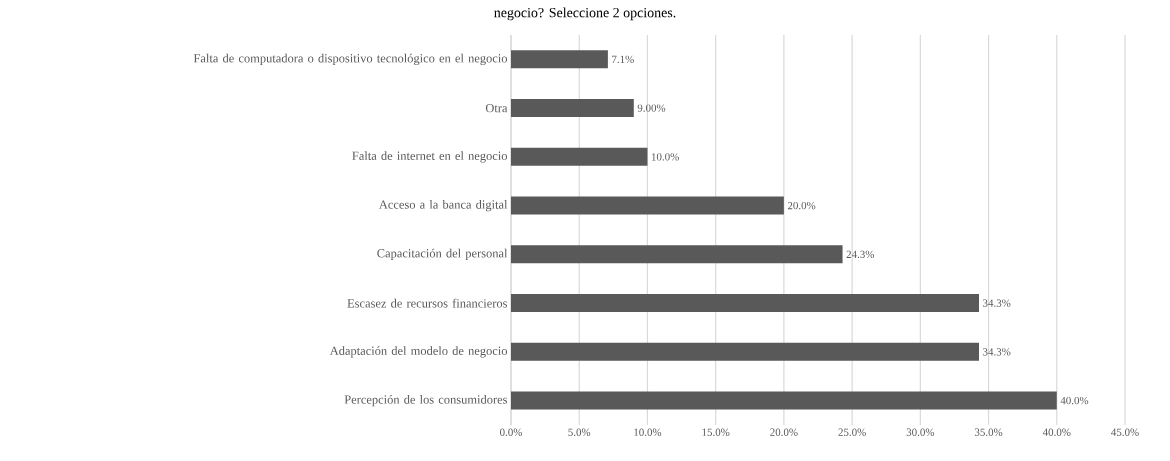 Image resolution: width=1170 pixels, height=461 pixels. I want to click on data-label: 10.0%, so click(665, 157).